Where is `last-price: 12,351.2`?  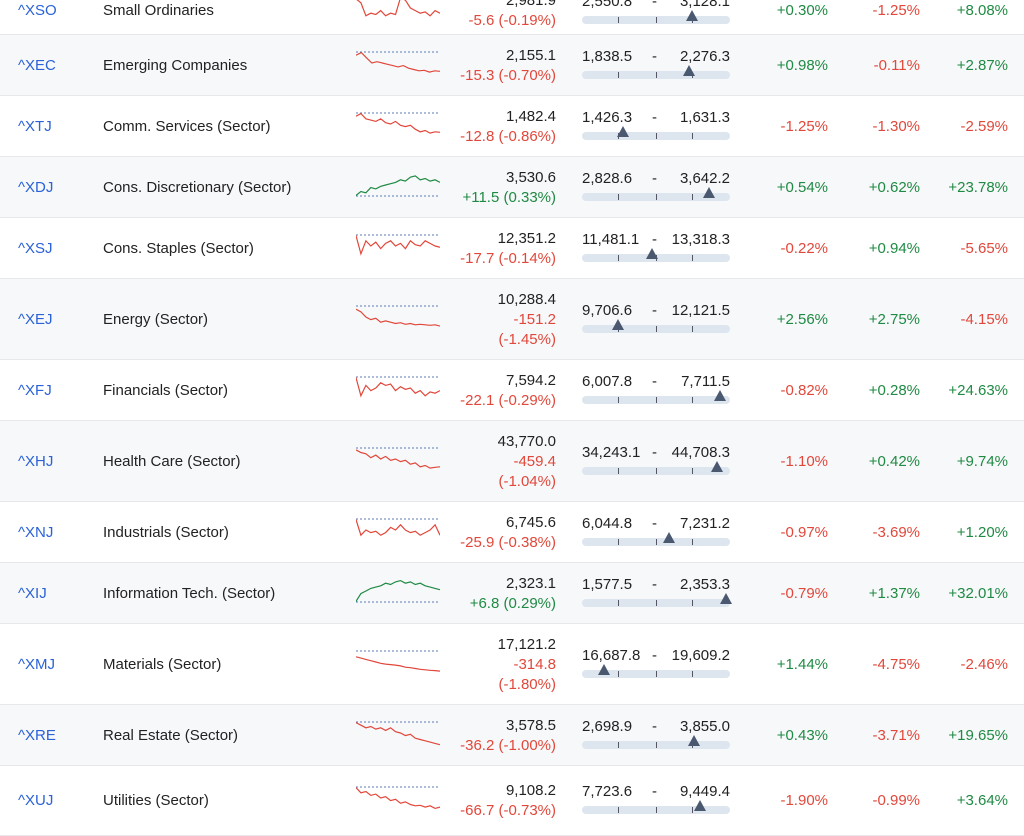
last-price: 12,351.2 is located at coordinates (526, 238).